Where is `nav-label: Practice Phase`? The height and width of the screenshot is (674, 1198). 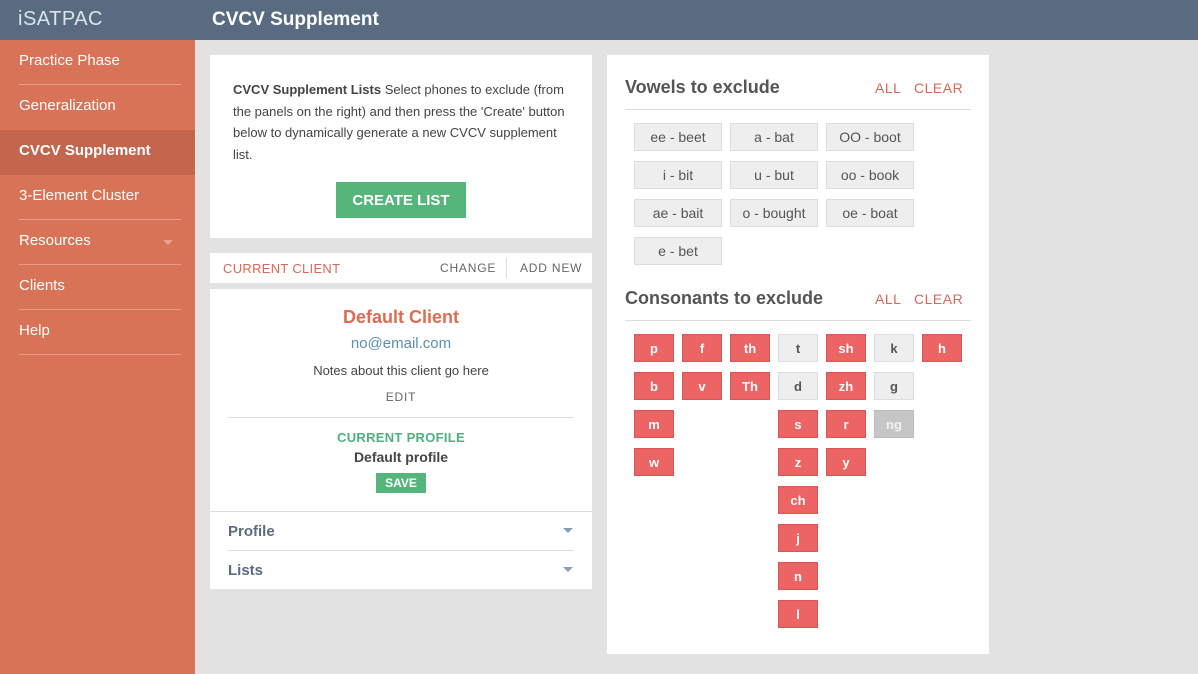 nav-label: Practice Phase is located at coordinates (69, 60).